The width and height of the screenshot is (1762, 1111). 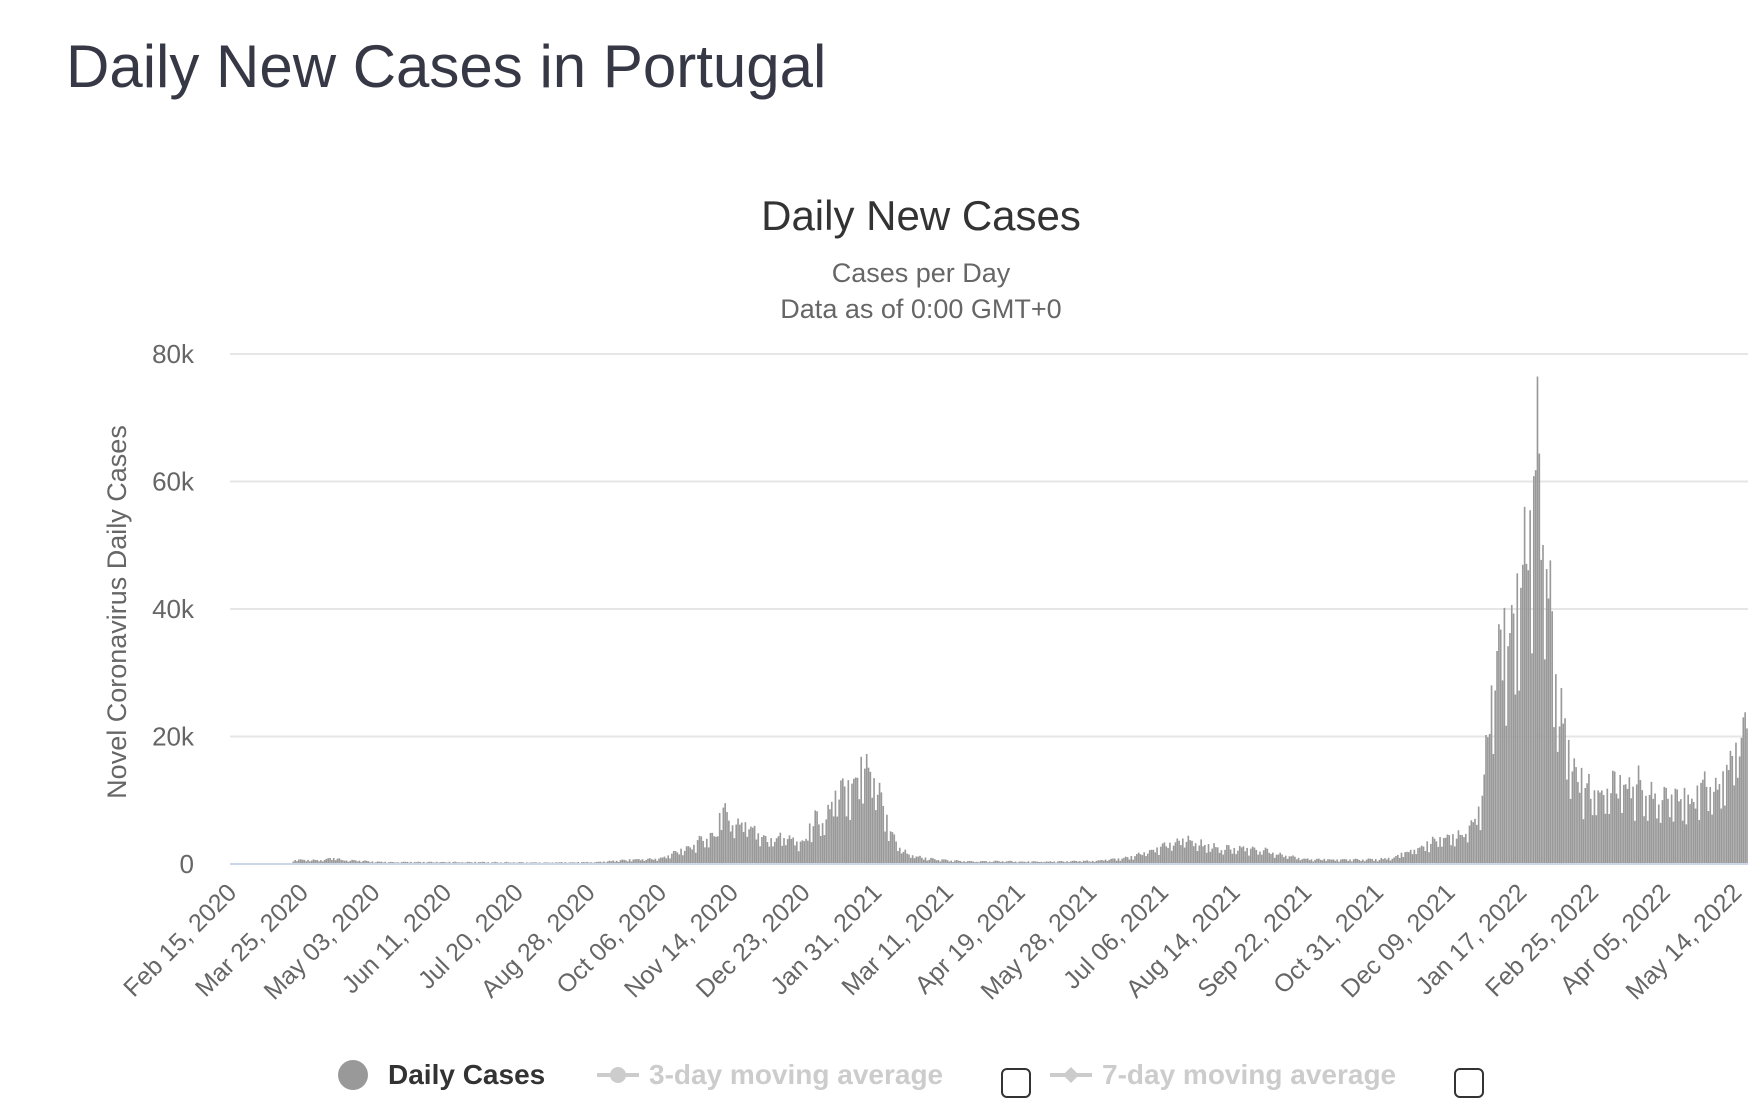 I want to click on legend-item-3-day-average: 3-day moving average, so click(x=770, y=1075).